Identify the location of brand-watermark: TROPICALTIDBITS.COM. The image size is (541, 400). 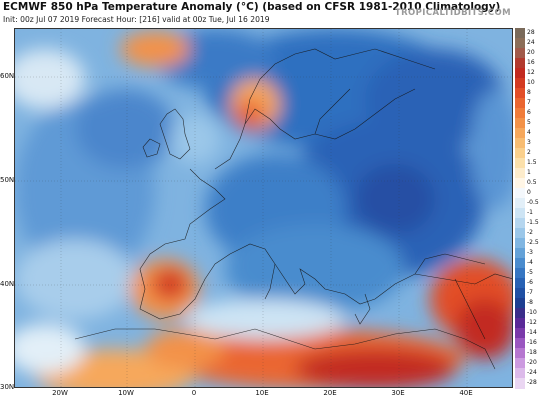
(452, 13).